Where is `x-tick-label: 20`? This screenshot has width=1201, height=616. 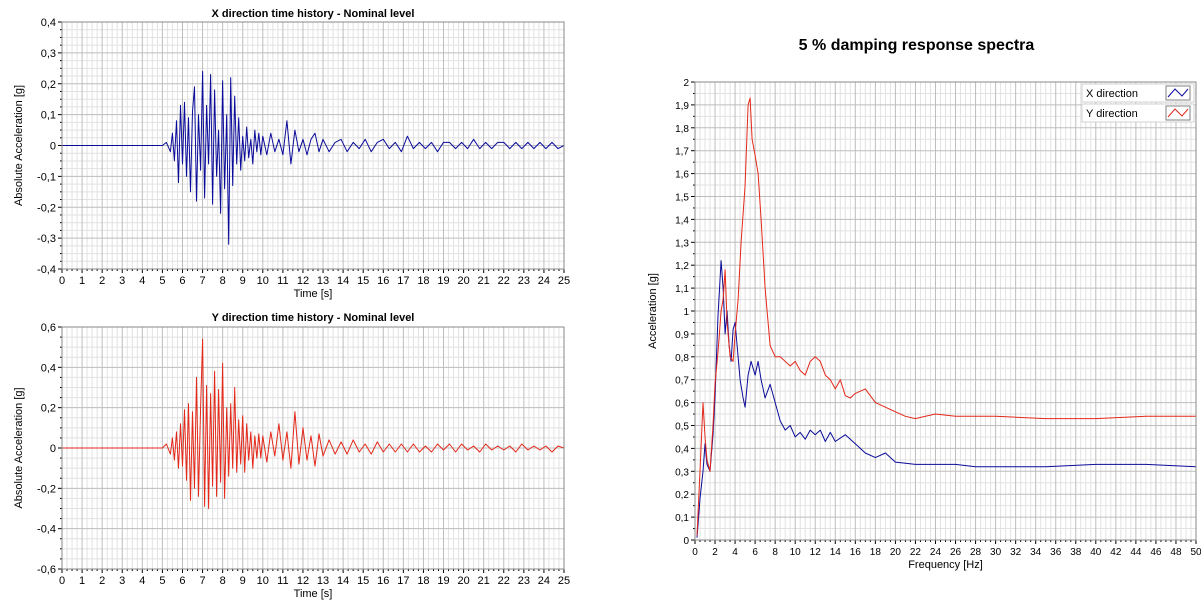 x-tick-label: 20 is located at coordinates (463, 281).